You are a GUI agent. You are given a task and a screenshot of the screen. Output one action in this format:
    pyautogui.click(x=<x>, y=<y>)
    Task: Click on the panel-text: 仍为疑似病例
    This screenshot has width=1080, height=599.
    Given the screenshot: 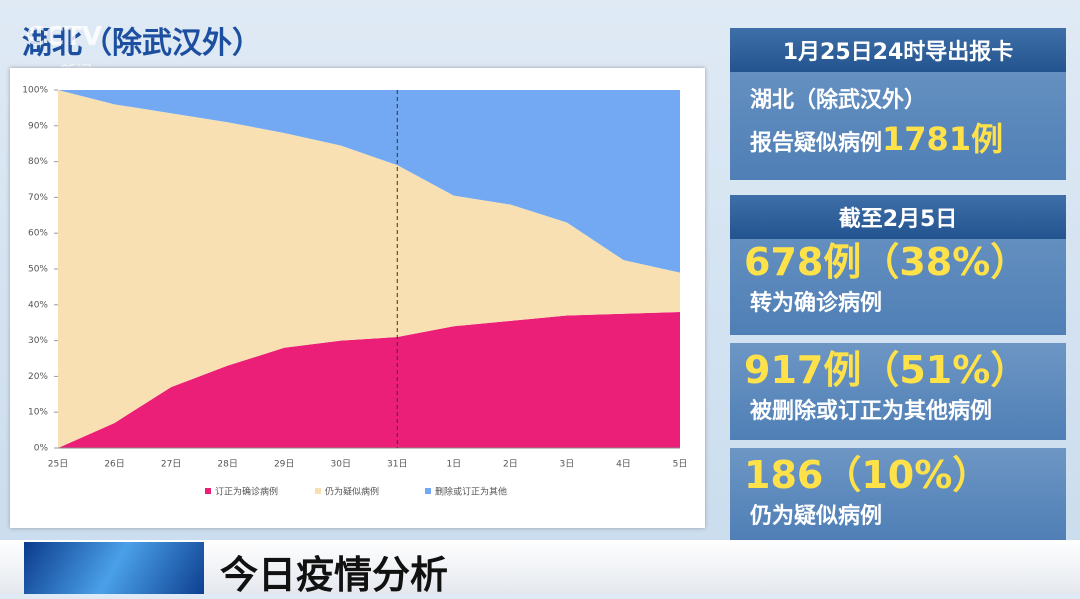 What is the action you would take?
    pyautogui.click(x=816, y=516)
    